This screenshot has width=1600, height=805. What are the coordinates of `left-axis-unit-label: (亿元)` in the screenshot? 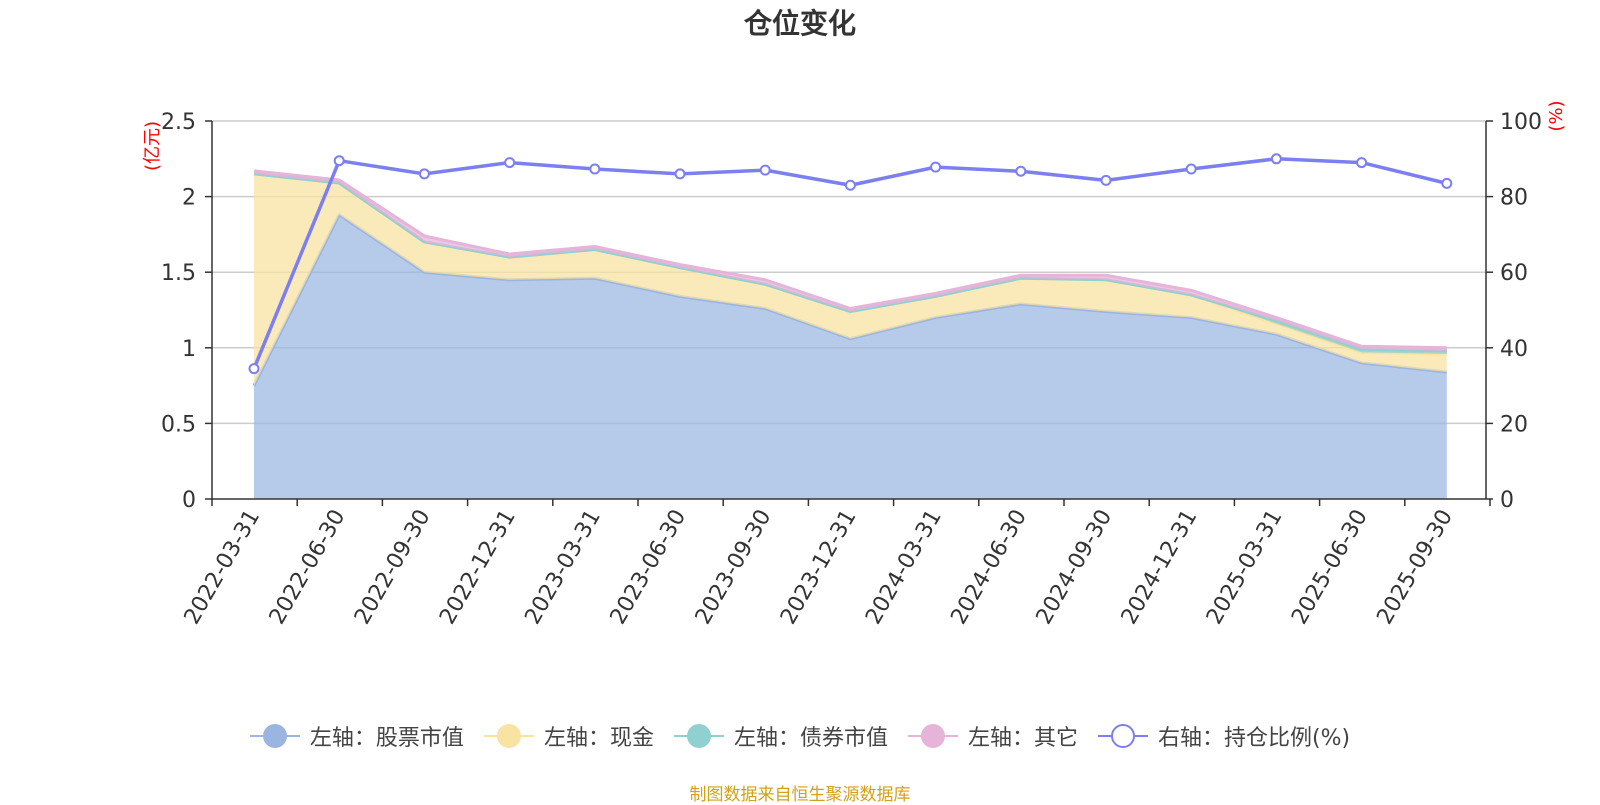 It's located at (152, 146).